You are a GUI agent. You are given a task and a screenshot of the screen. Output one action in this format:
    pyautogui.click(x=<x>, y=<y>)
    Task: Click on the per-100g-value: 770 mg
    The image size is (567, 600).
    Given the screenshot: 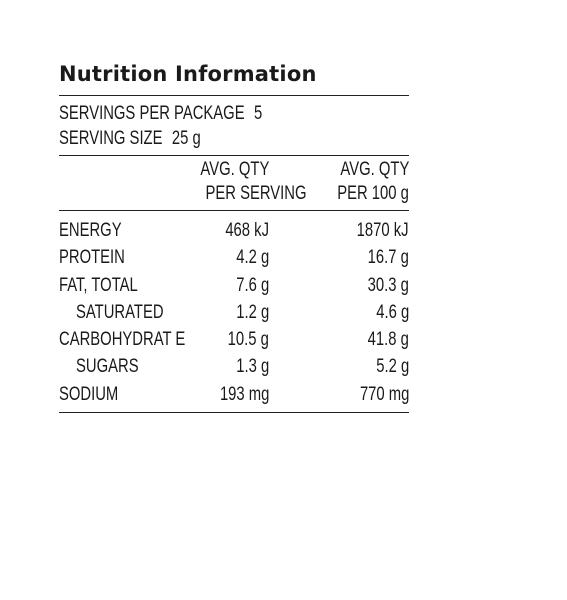 What is the action you would take?
    pyautogui.click(x=384, y=394)
    